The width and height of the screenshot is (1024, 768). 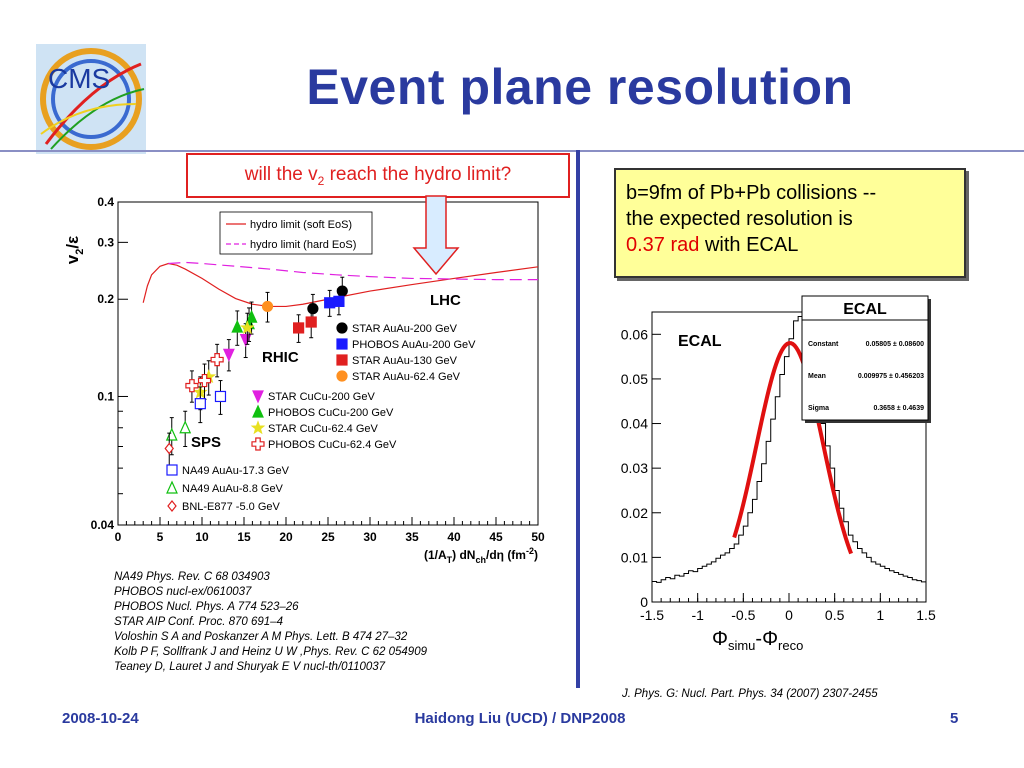 What do you see at coordinates (891, 376) in the screenshot?
I see `stats-row-value: 0.009975 ± 0.456203` at bounding box center [891, 376].